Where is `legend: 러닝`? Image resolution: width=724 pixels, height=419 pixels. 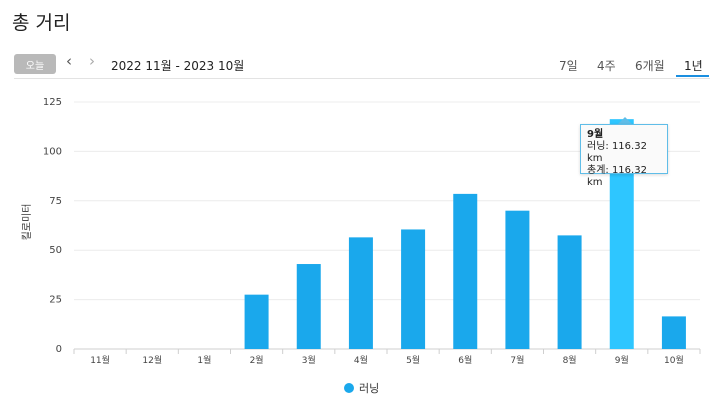 legend: 러닝 is located at coordinates (361, 388).